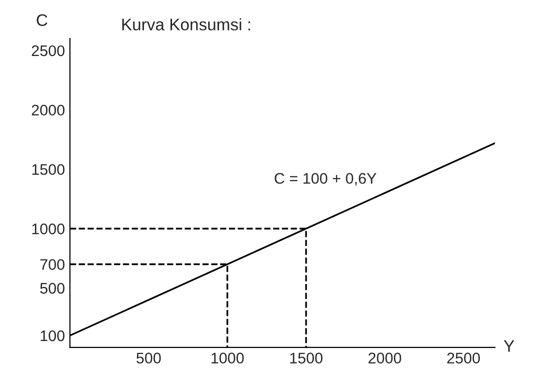  What do you see at coordinates (52, 288) in the screenshot?
I see `y-tick-label: 500` at bounding box center [52, 288].